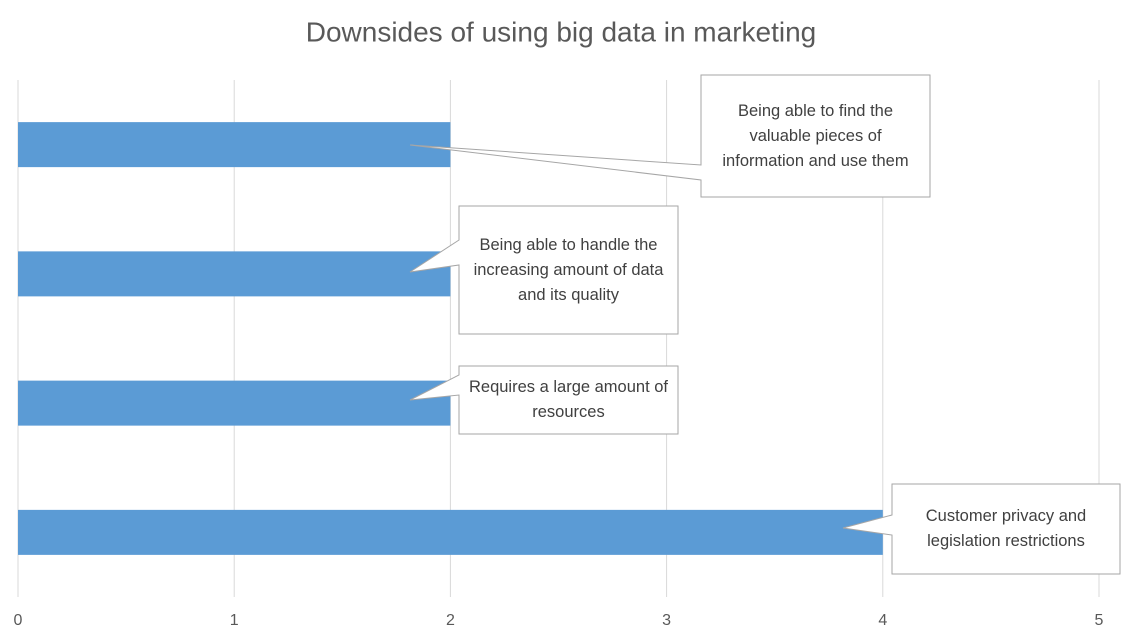 This screenshot has height=634, width=1123. What do you see at coordinates (234, 620) in the screenshot?
I see `x-tick-label: 1` at bounding box center [234, 620].